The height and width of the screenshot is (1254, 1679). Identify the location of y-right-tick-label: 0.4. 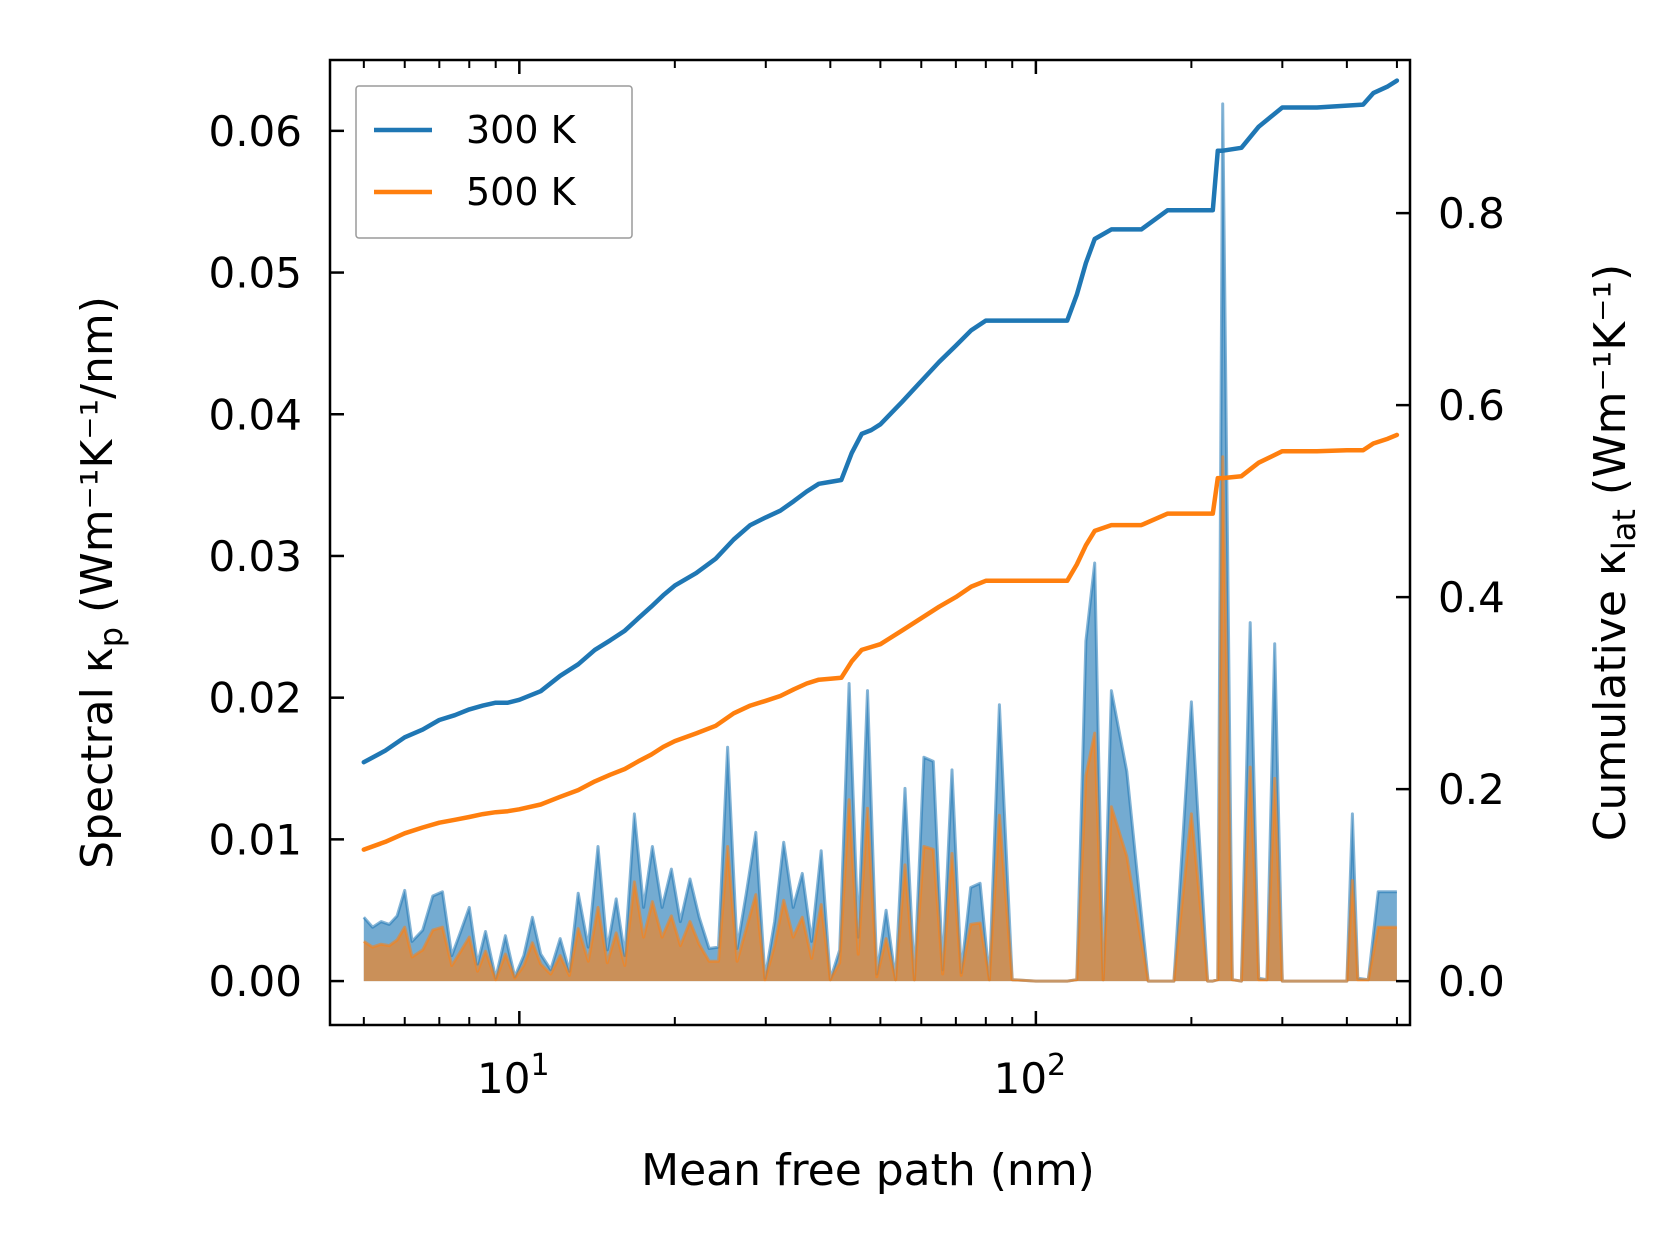
(1471, 597).